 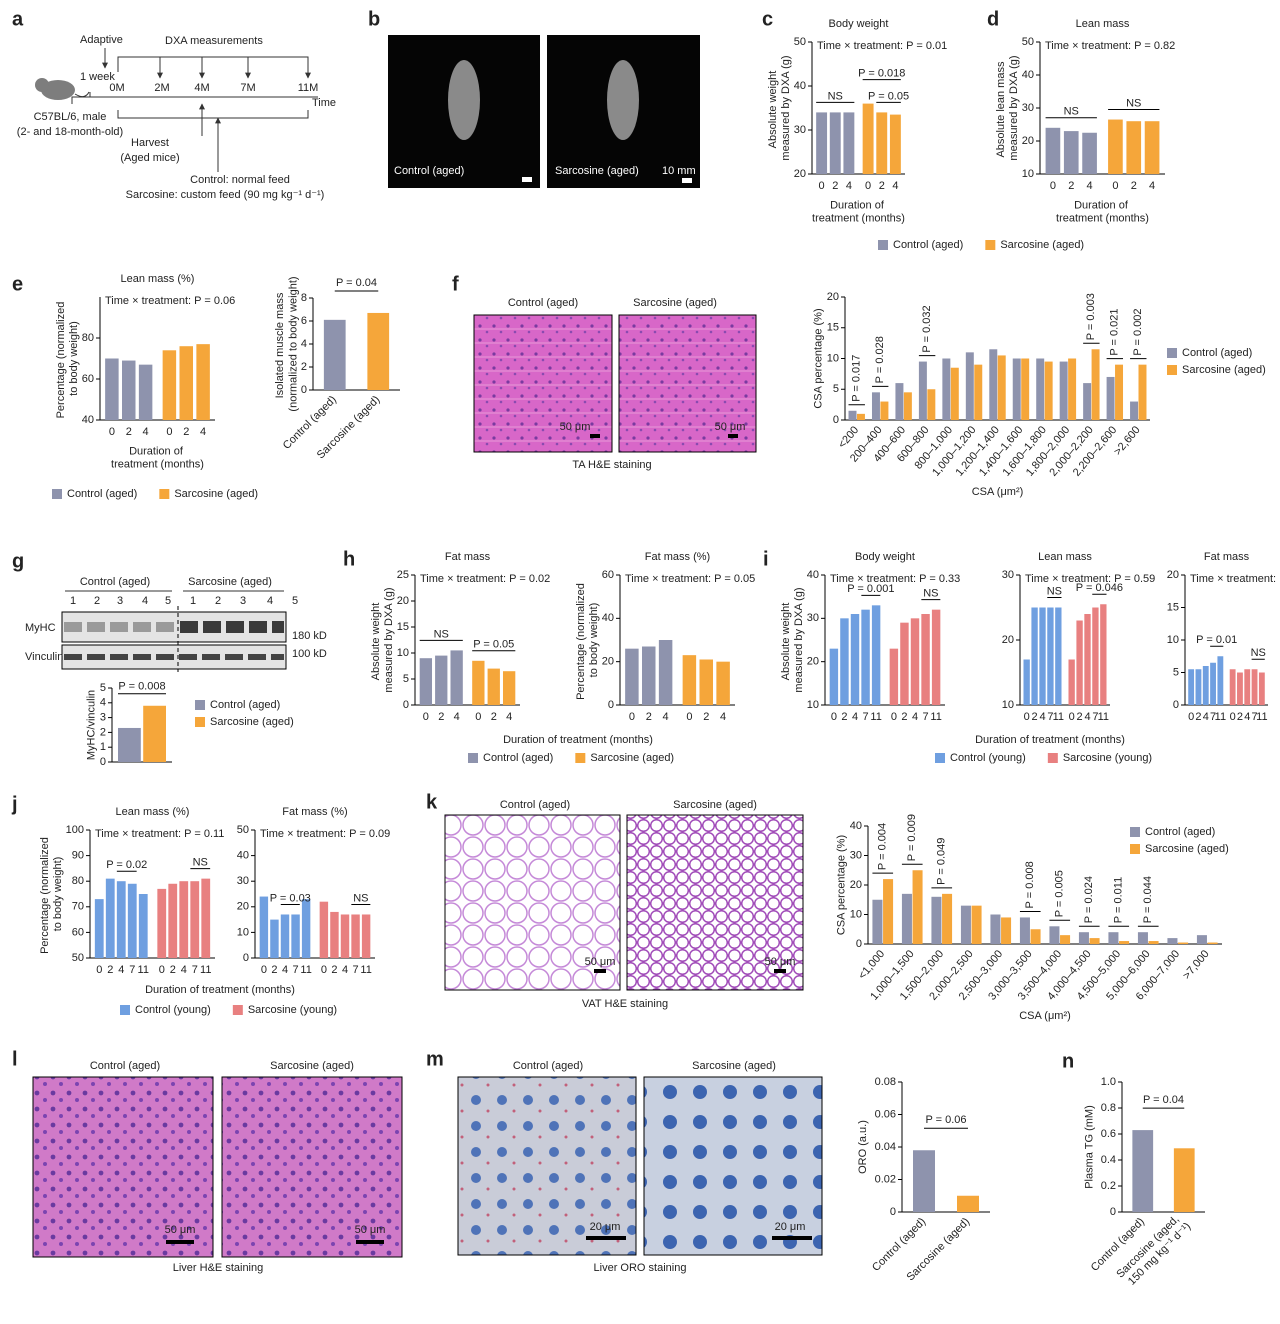 I want to click on y-tick-label: 1.0, so click(x=1108, y=1082).